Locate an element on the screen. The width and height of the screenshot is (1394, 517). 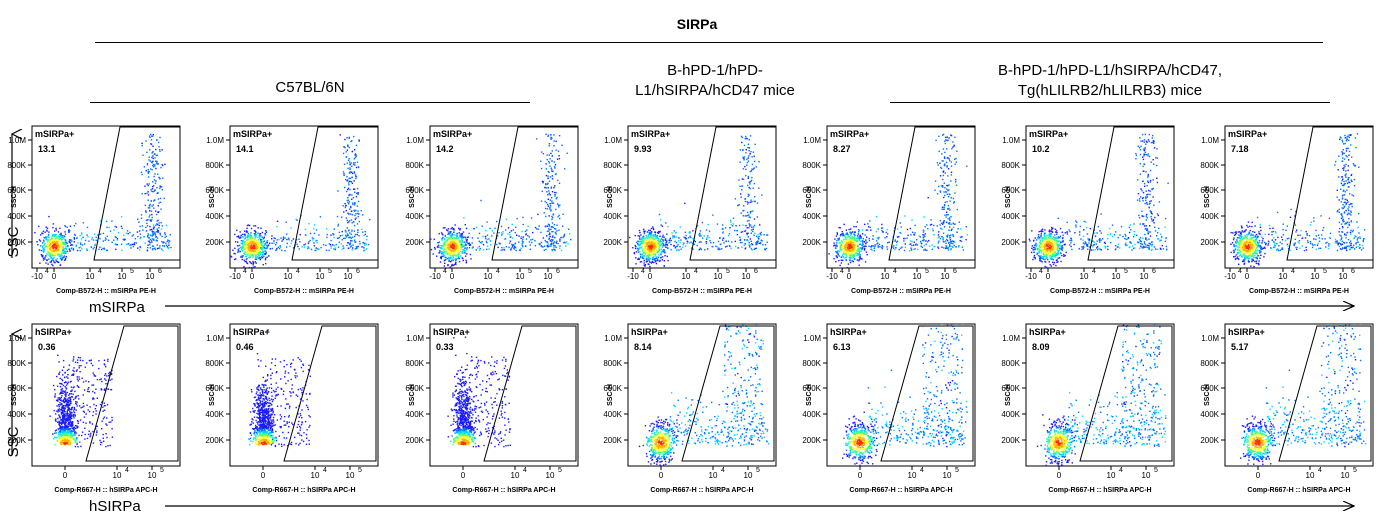
gate-value: 14.1 is located at coordinates (245, 149).